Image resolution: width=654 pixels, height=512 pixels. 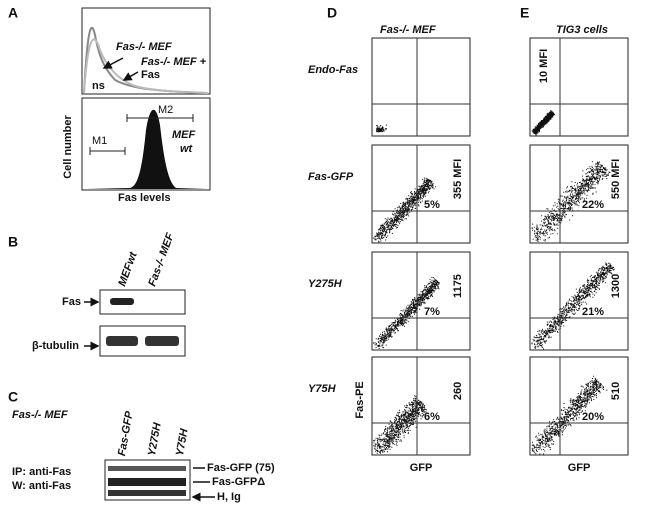 What do you see at coordinates (238, 482) in the screenshot?
I see `band-label: Fas-GFPΔ` at bounding box center [238, 482].